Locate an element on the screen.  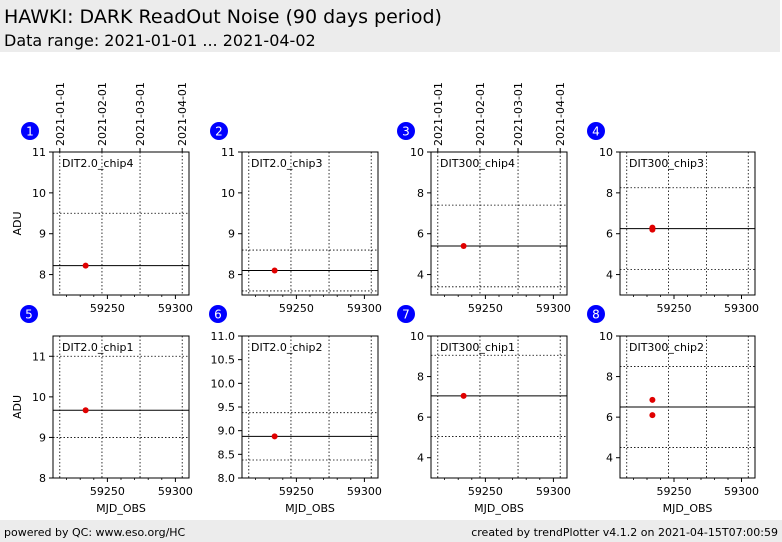
y-tick-label: 9.0 is located at coordinates (227, 431).